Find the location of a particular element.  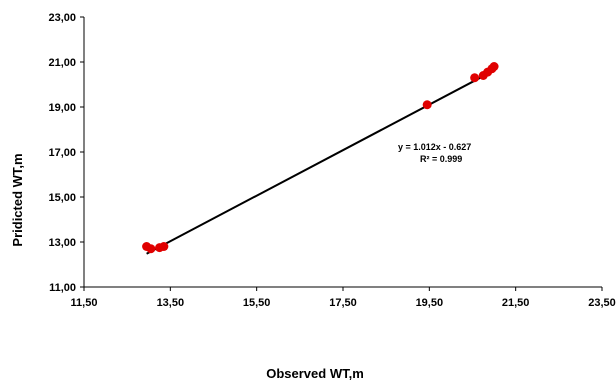

x-tick-label: 23,50 is located at coordinates (602, 303).